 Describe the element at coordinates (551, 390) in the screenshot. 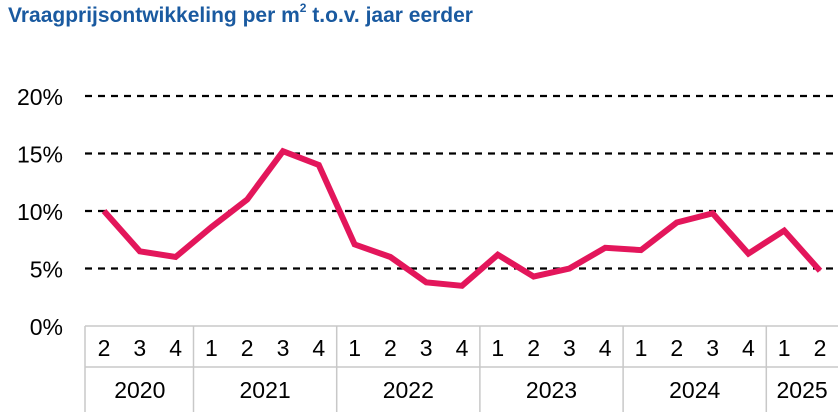

I see `year-label: 2023` at that location.